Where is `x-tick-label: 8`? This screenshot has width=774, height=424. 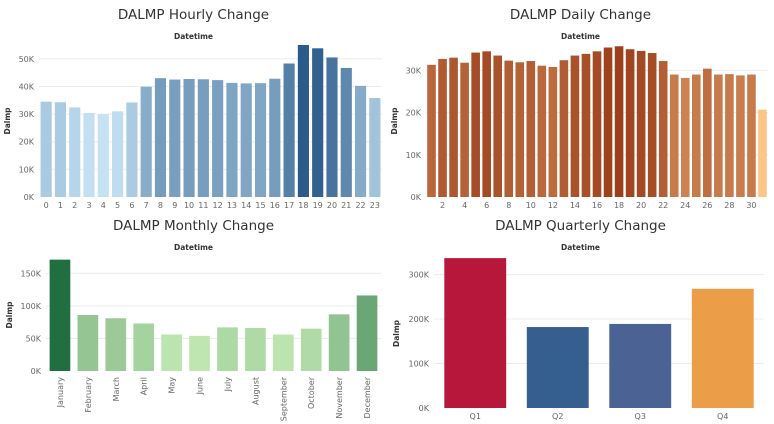 x-tick-label: 8 is located at coordinates (508, 205).